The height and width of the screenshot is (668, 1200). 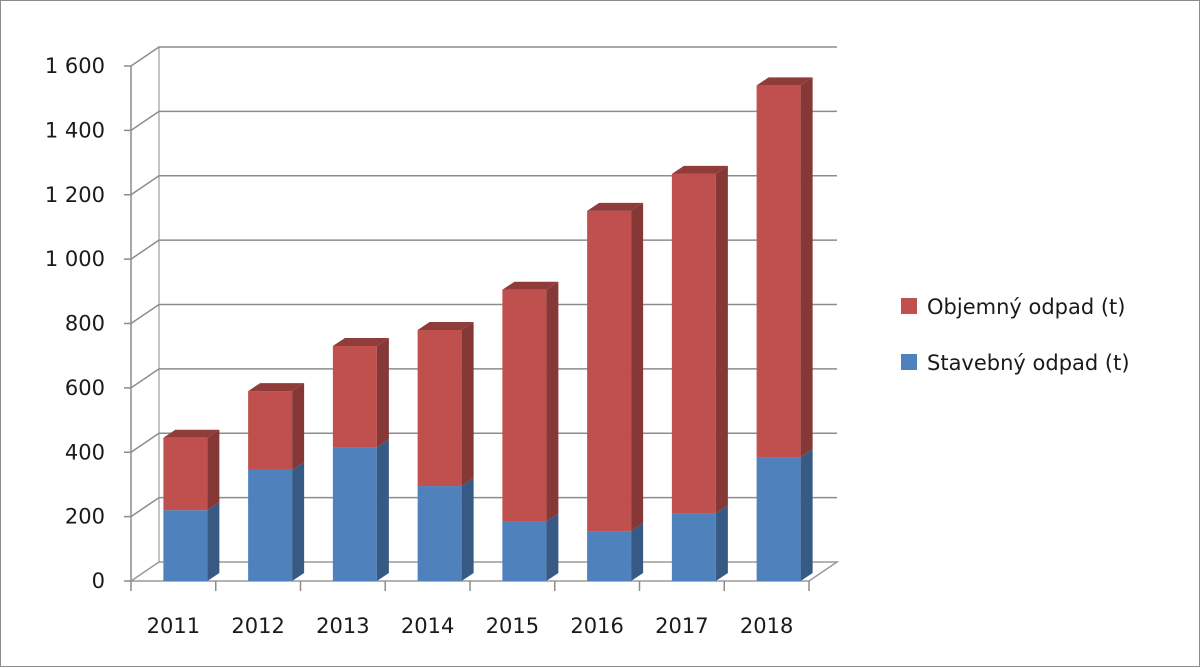 What do you see at coordinates (75, 66) in the screenshot?
I see `y-tick-label: 1 600` at bounding box center [75, 66].